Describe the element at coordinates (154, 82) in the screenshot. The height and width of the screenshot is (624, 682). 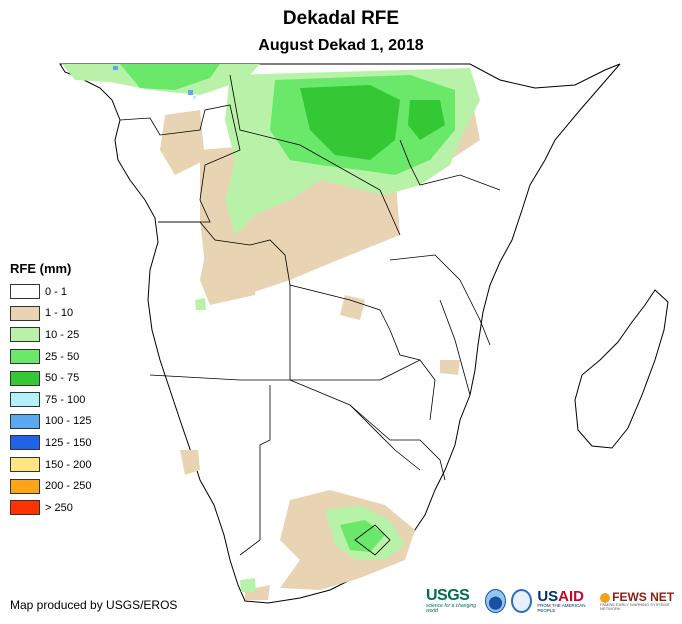
I see `rain-zone-high` at that location.